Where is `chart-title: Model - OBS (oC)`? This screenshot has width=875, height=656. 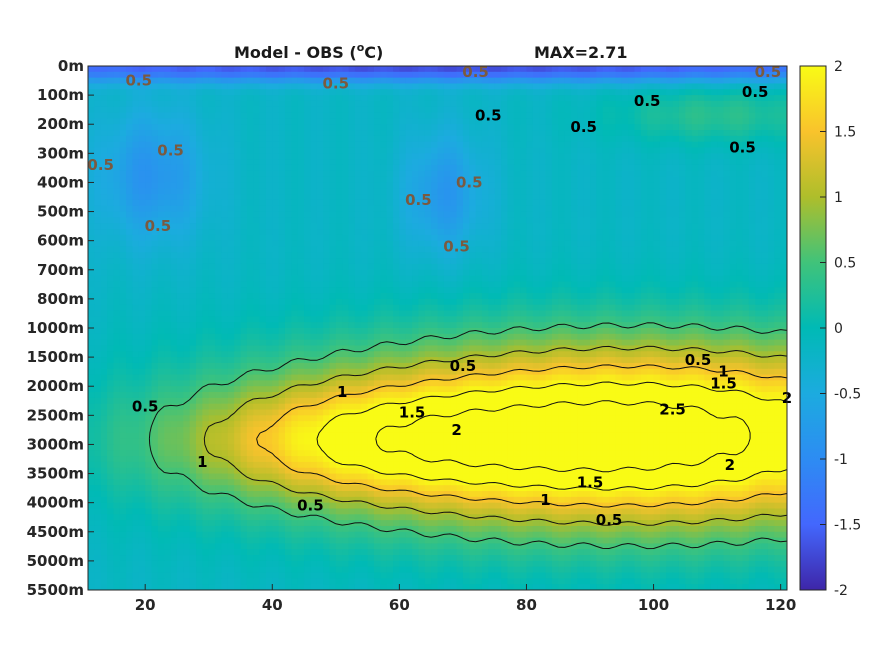 chart-title: Model - OBS (oC) is located at coordinates (308, 51).